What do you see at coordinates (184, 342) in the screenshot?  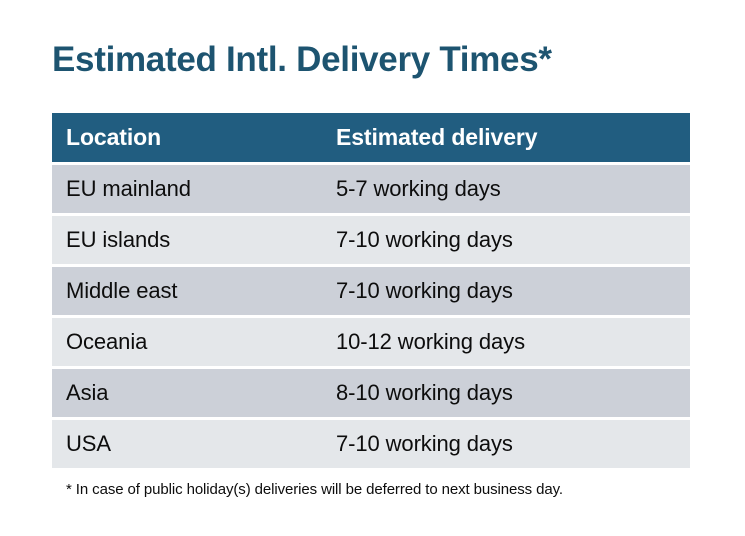 I see `cell-location: Oceania` at bounding box center [184, 342].